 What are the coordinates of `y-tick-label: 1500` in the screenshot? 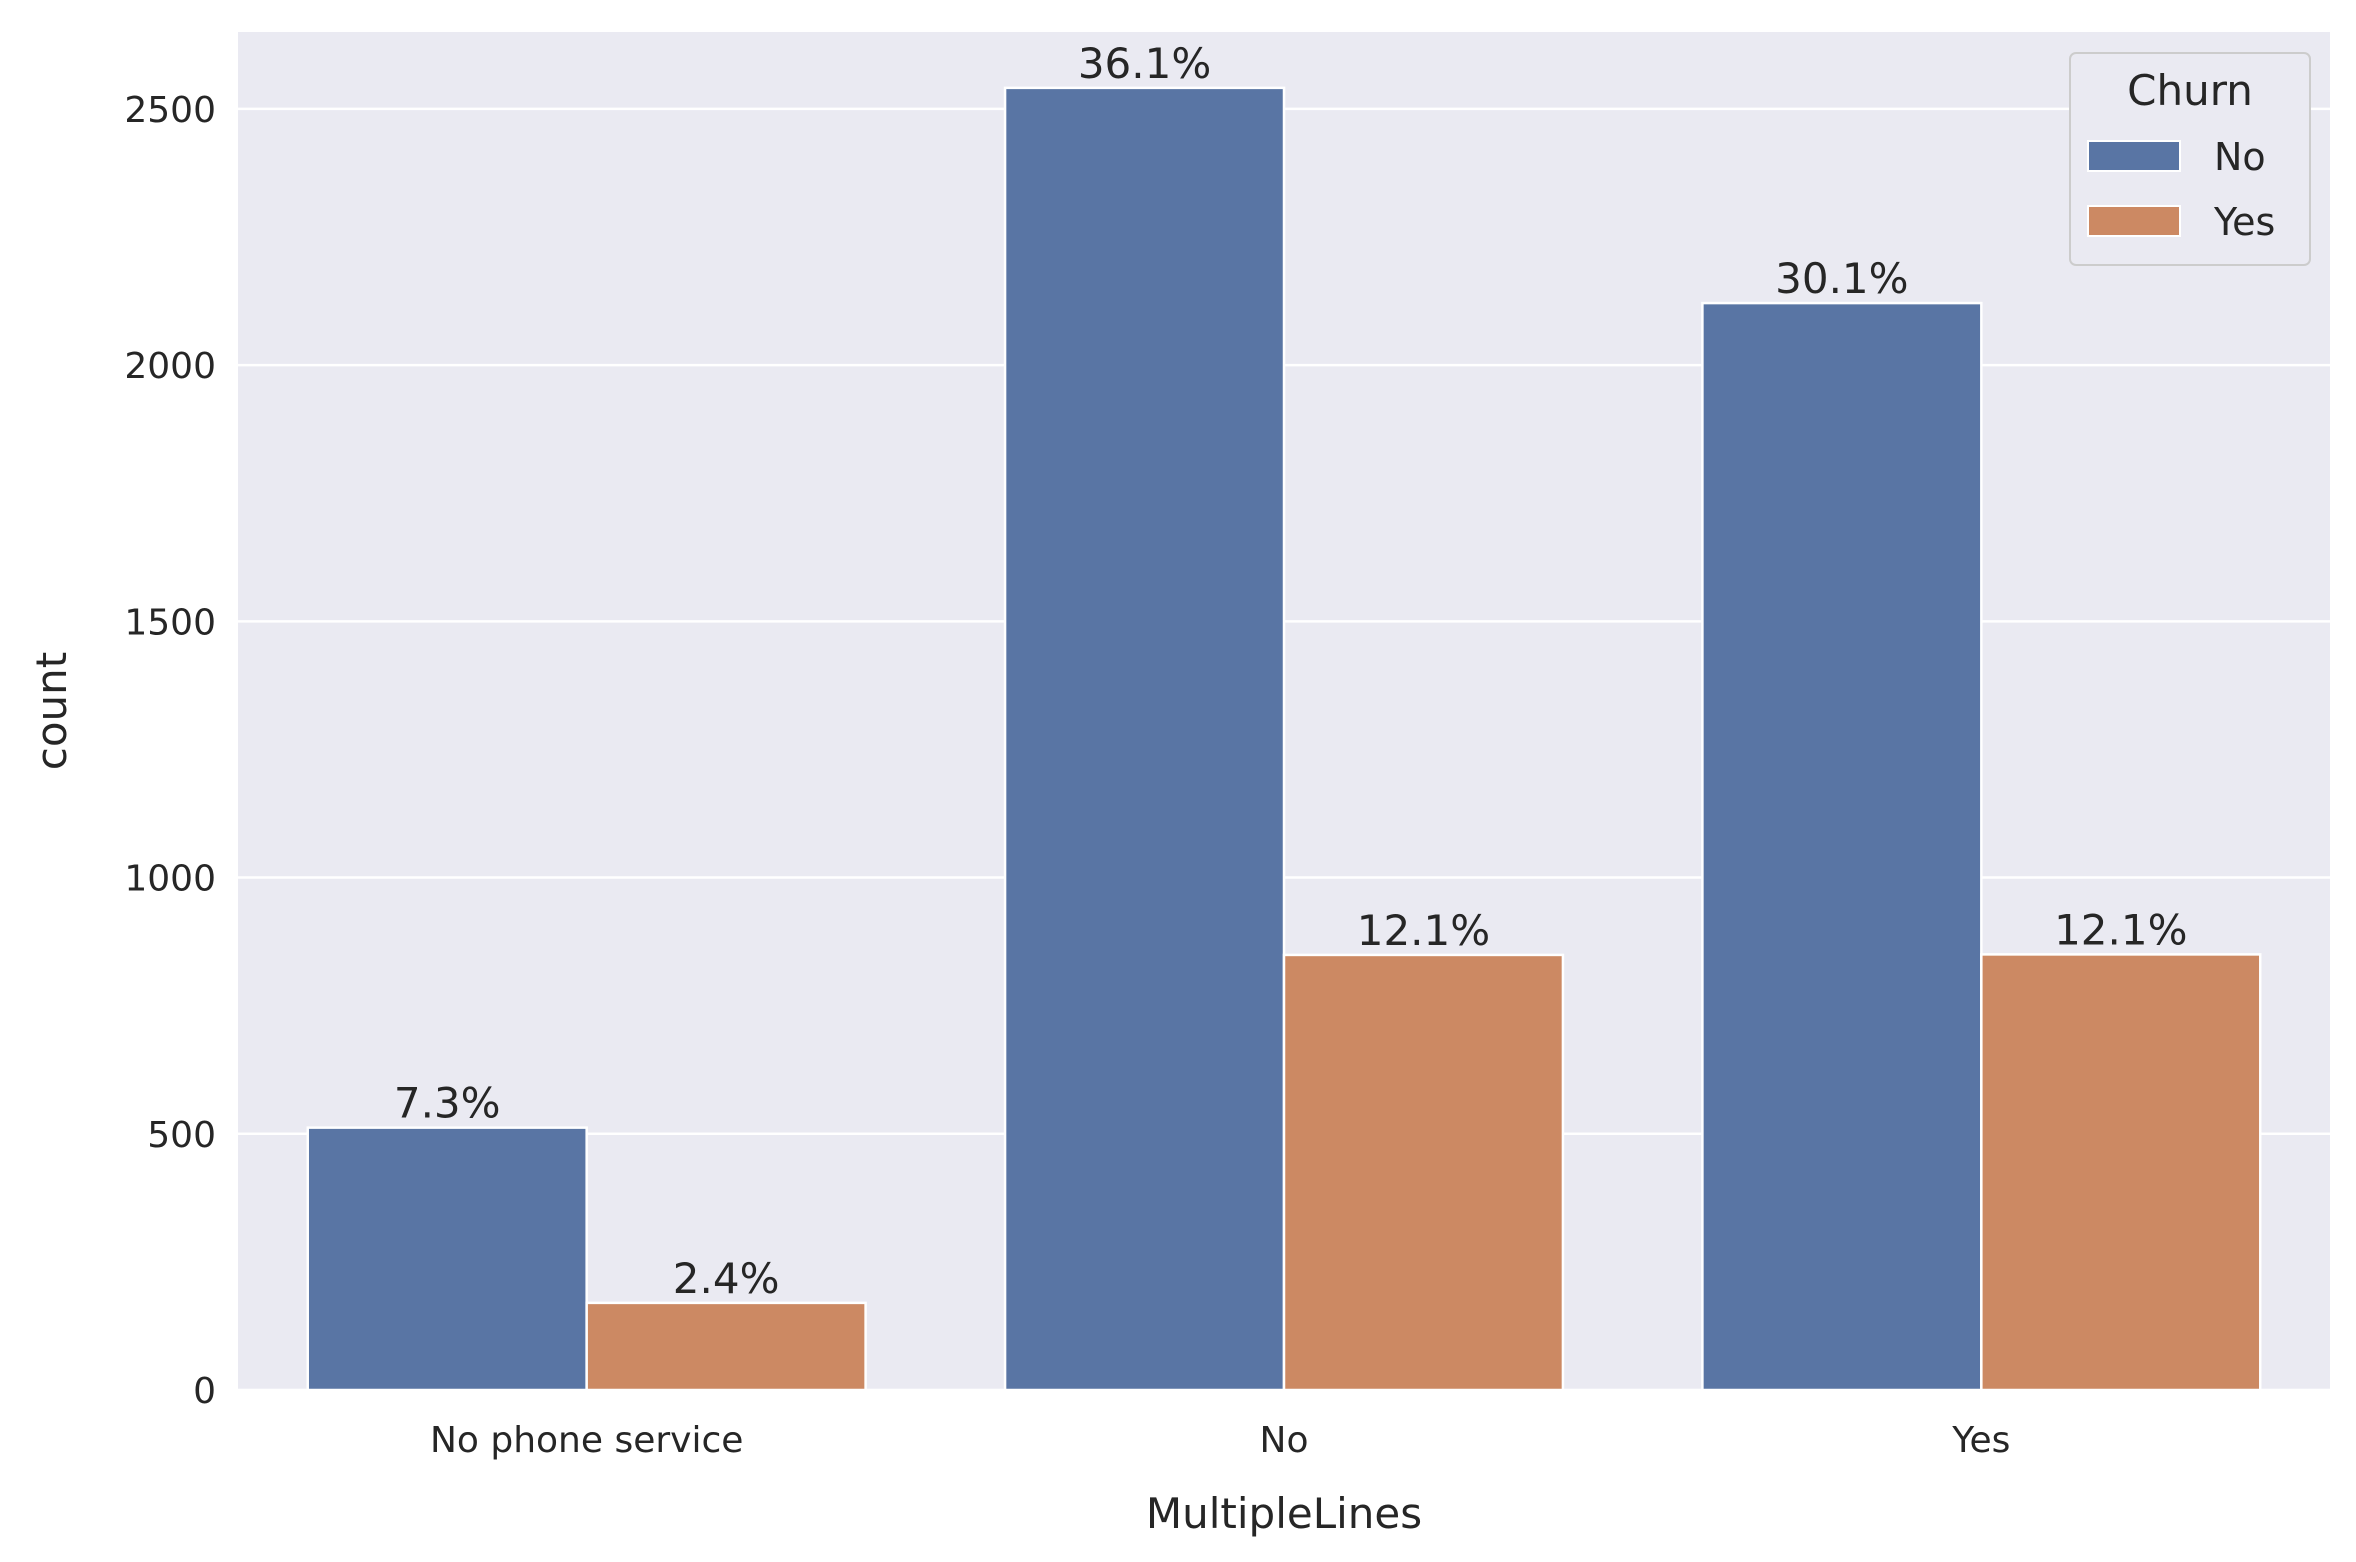 It's located at (170, 622).